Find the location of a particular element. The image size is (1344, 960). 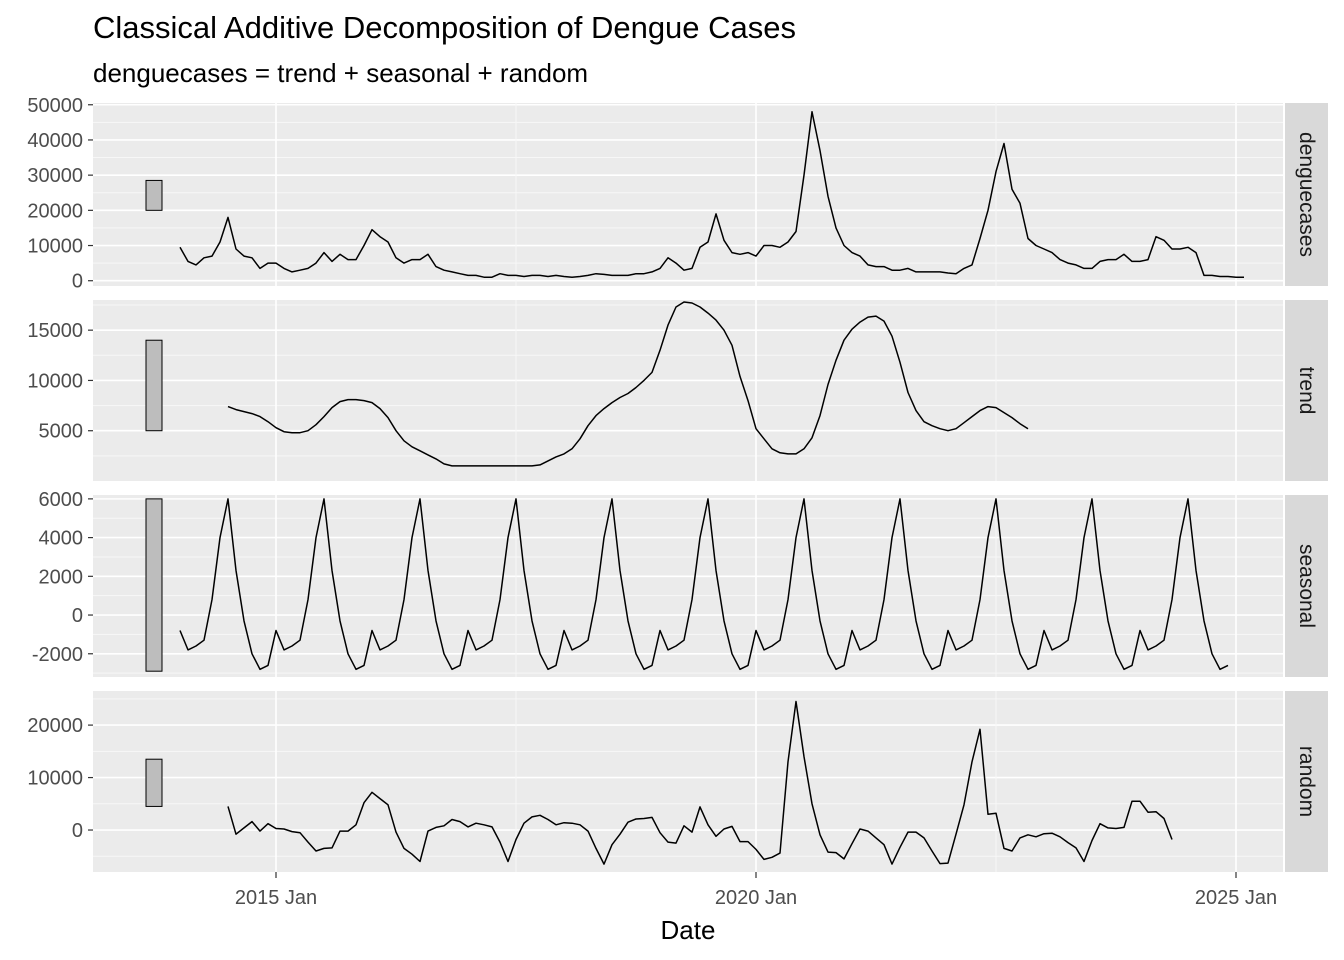

series-line-random is located at coordinates (700, 782).